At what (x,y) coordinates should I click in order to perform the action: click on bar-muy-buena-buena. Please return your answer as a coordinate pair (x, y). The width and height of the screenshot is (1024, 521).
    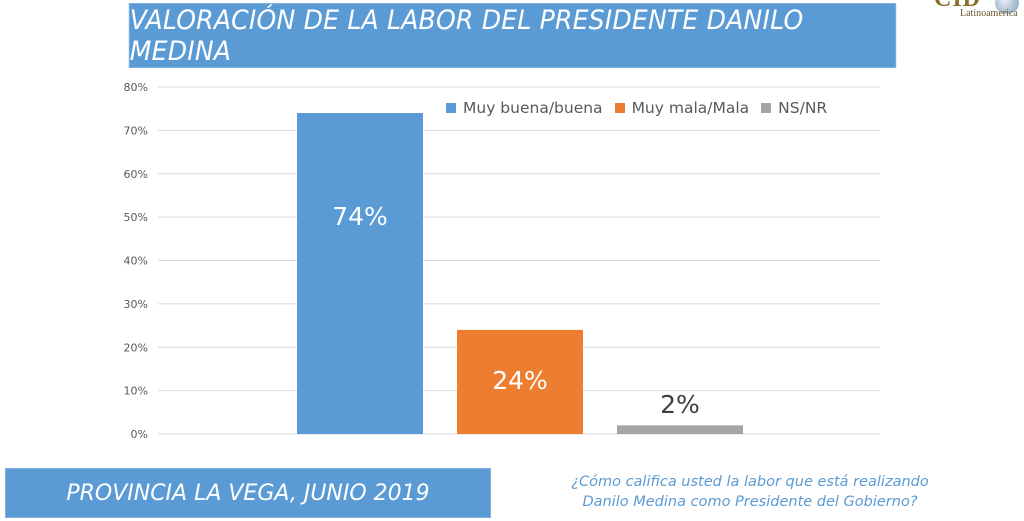
    Looking at the image, I should click on (360, 274).